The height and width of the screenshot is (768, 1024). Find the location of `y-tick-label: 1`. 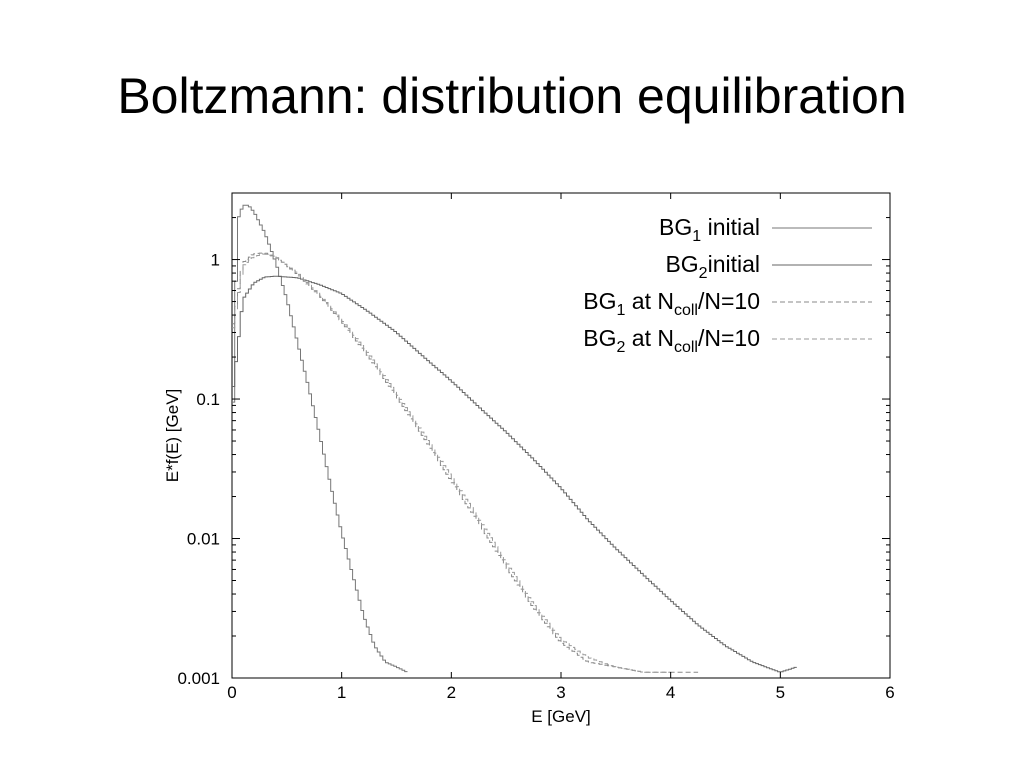

y-tick-label: 1 is located at coordinates (215, 260).